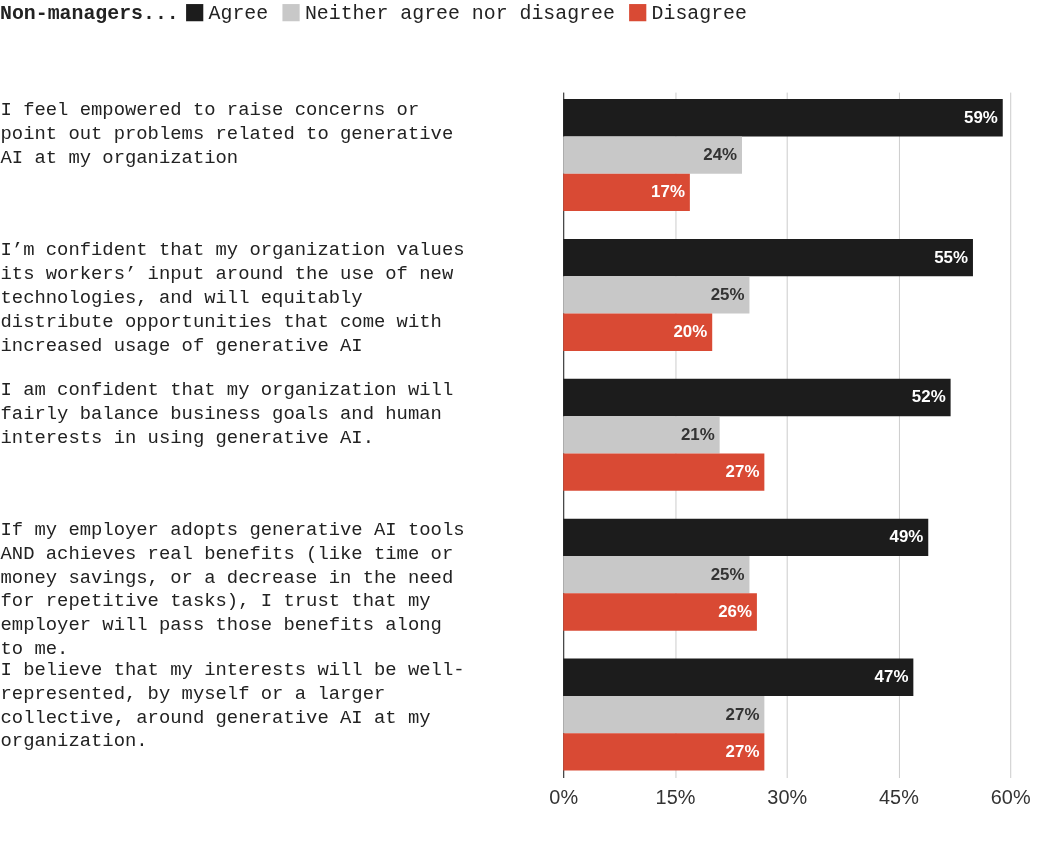 Image resolution: width=1041 pixels, height=860 pixels. What do you see at coordinates (238, 13) in the screenshot?
I see `legend-label: Agree` at bounding box center [238, 13].